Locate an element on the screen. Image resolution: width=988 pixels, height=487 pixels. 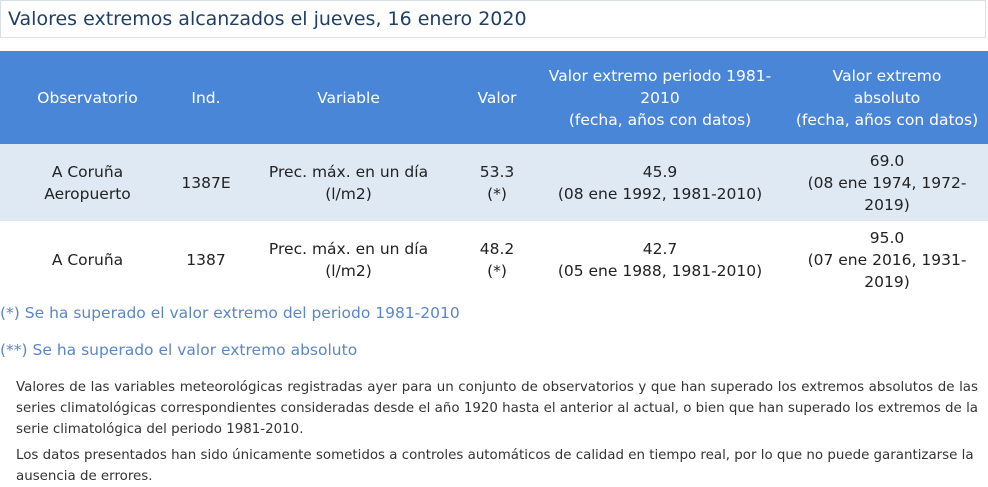
header-variable: Variable is located at coordinates (348, 97).